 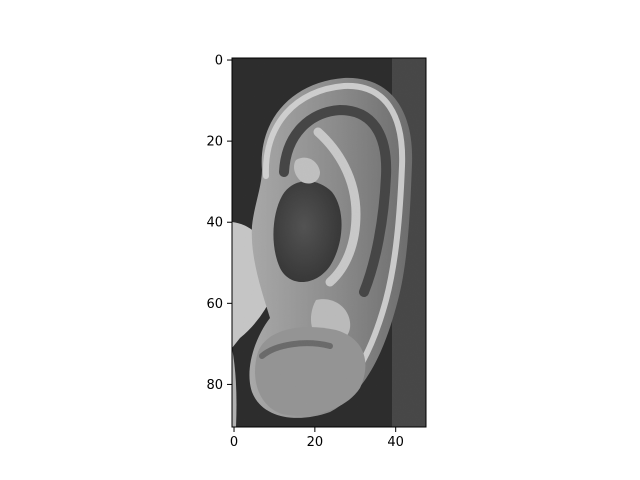 I want to click on y-tick-label: 80, so click(x=214, y=385).